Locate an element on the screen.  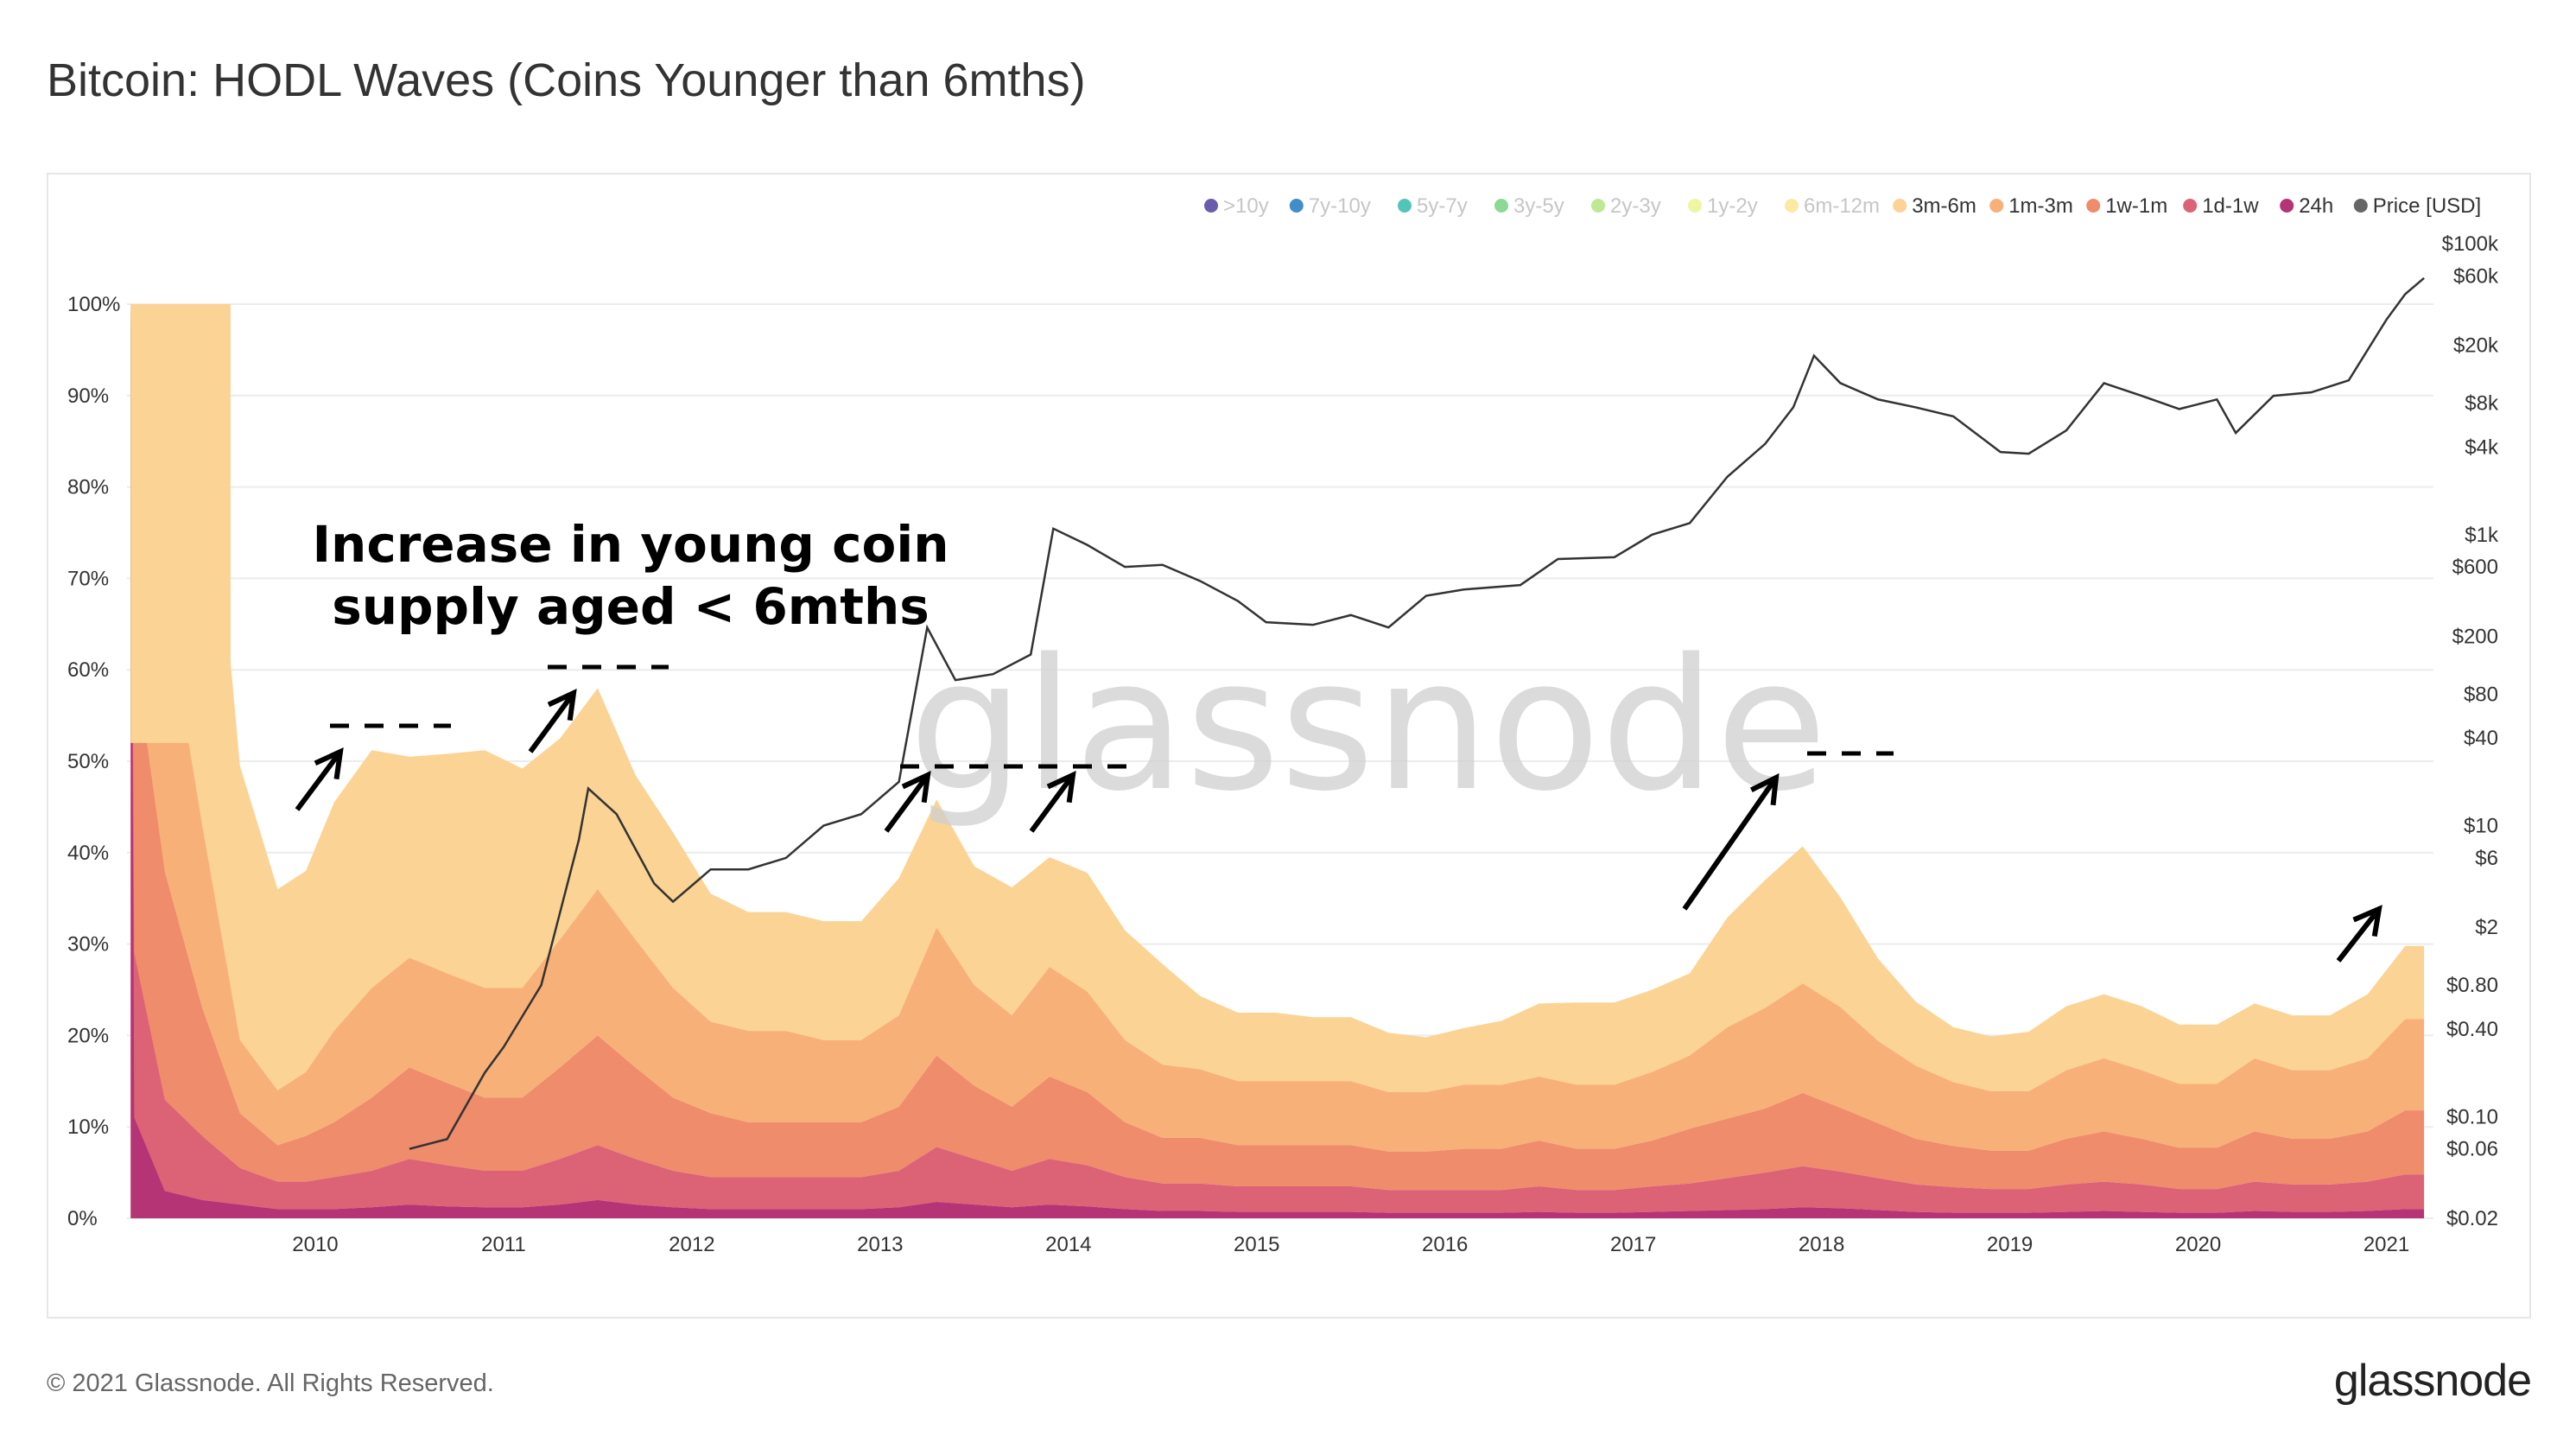
y-axis-left: 0% 10% 20% 30% 40% 50% 60% 70% 80% 90% 100% is located at coordinates (93, 761).